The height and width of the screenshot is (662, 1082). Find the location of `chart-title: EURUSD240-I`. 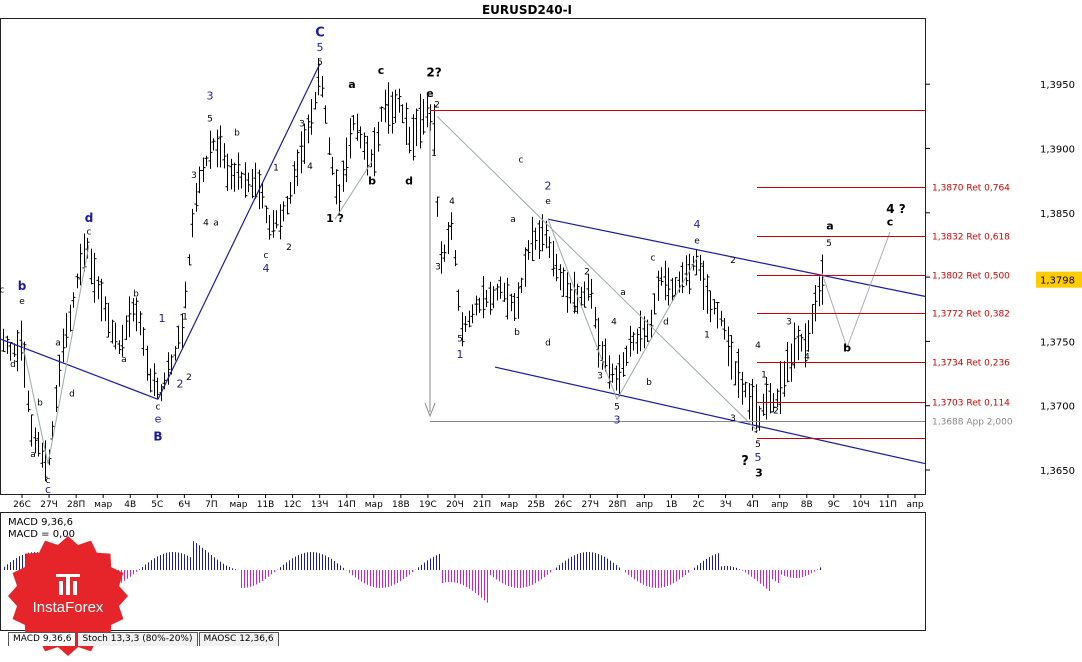

chart-title: EURUSD240-I is located at coordinates (527, 10).